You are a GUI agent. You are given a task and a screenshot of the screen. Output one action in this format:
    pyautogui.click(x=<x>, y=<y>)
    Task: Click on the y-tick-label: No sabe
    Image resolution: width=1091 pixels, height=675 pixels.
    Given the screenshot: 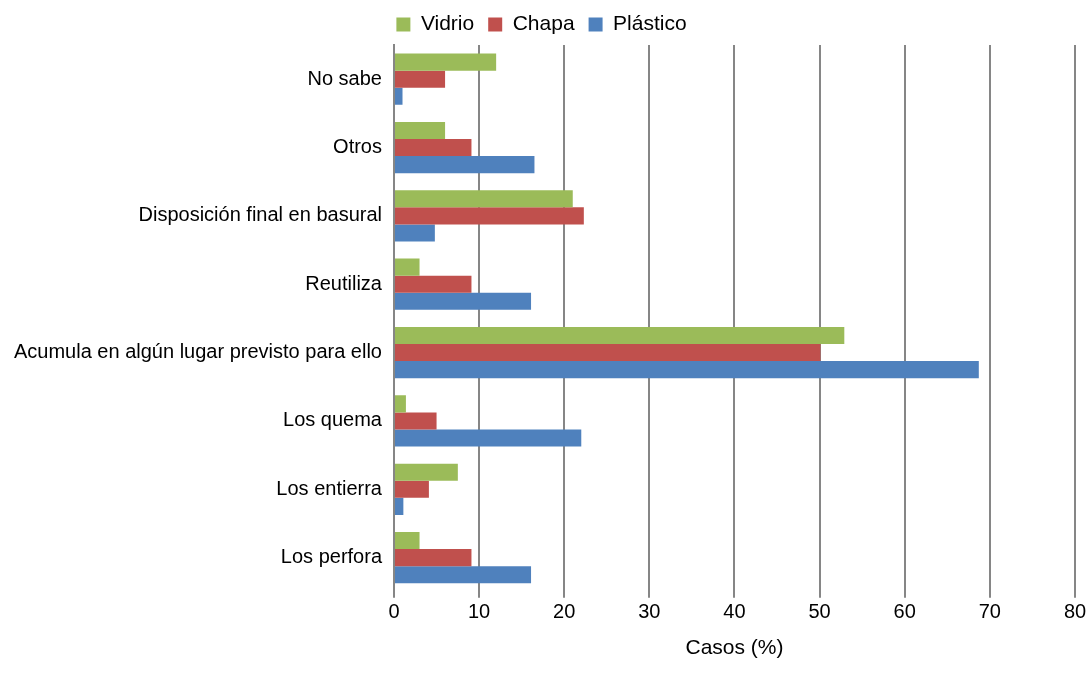 What is the action you would take?
    pyautogui.click(x=344, y=77)
    